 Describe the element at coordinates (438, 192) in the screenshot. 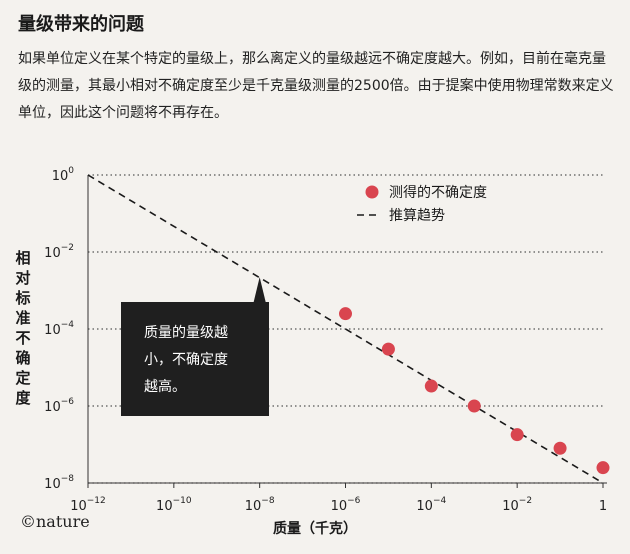

I see `legend-label-measured: 测得的不确定度` at that location.